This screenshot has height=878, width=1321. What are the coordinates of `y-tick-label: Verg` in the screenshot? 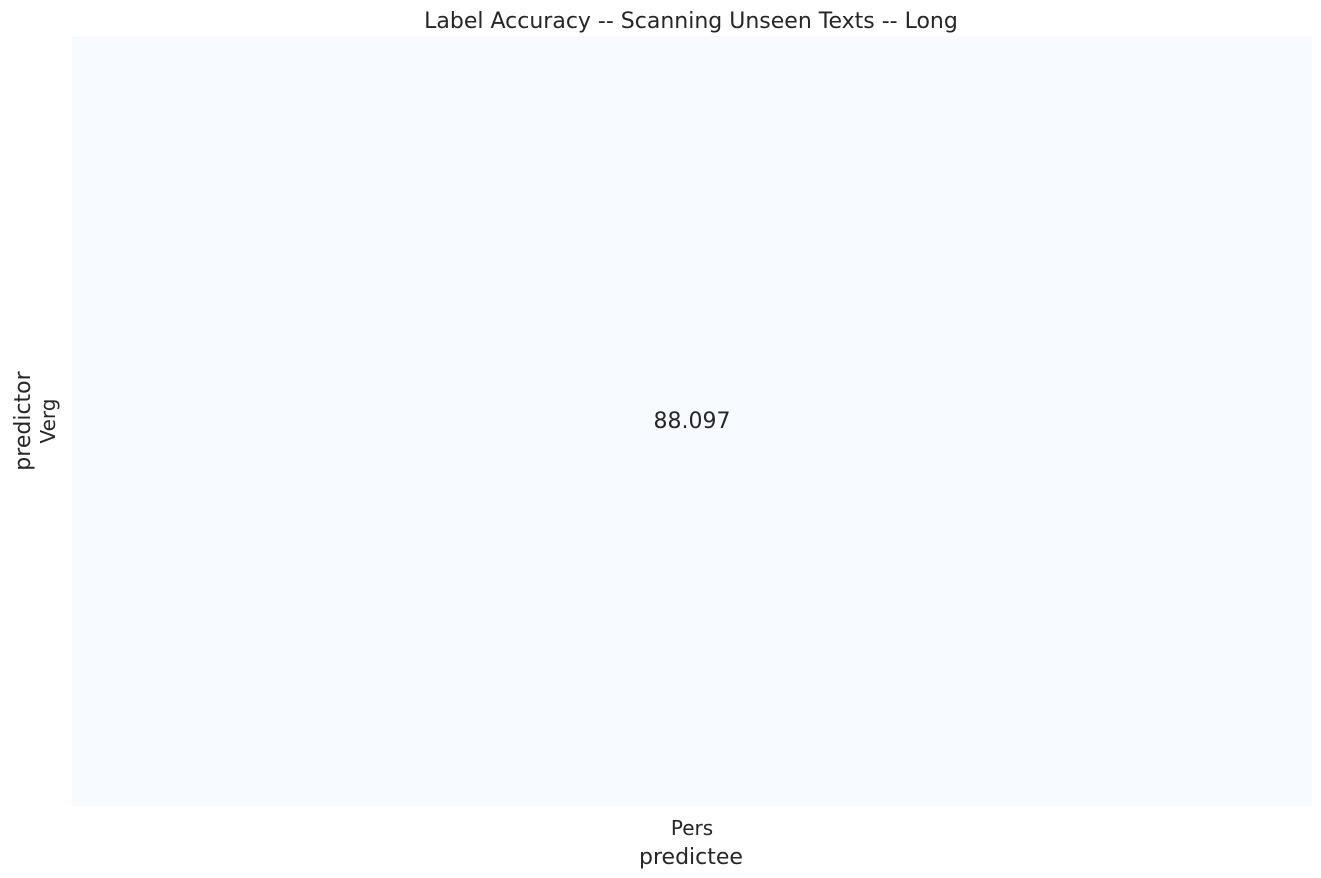 It's located at (48, 421).